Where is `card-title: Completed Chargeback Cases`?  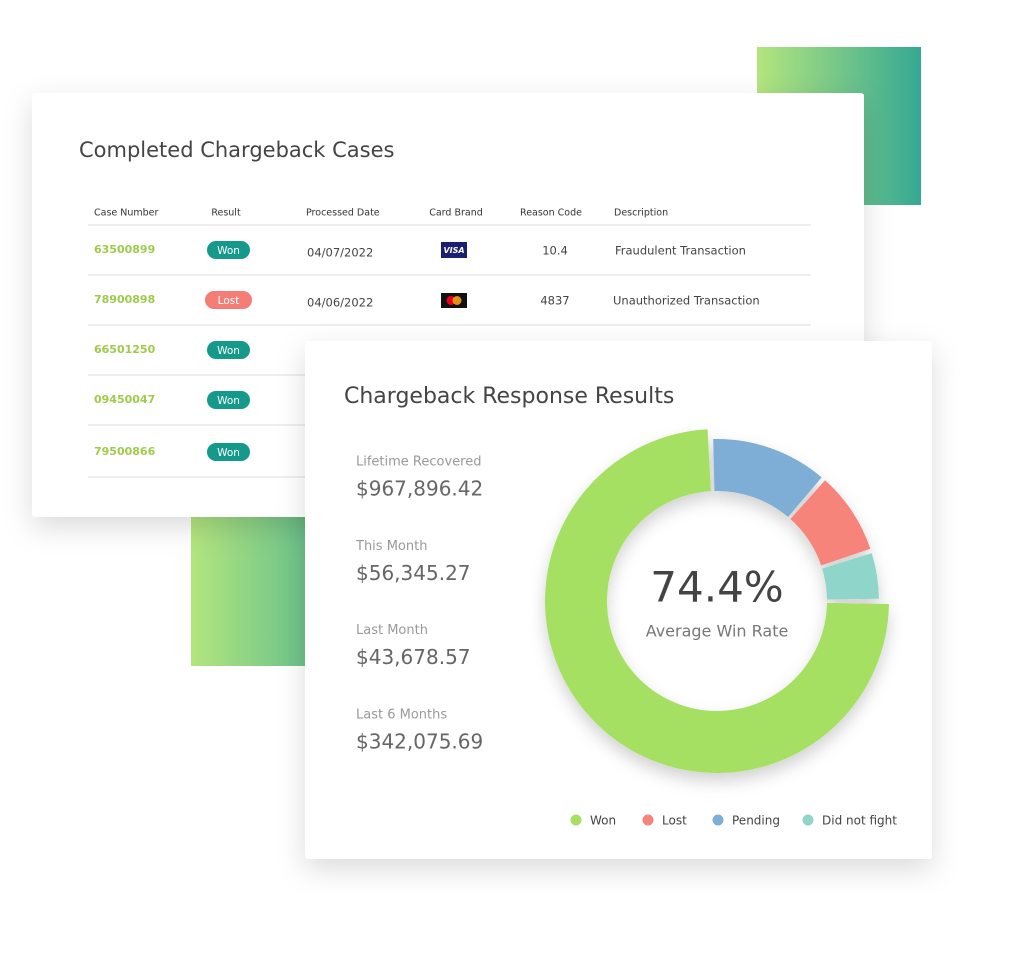 card-title: Completed Chargeback Cases is located at coordinates (236, 150).